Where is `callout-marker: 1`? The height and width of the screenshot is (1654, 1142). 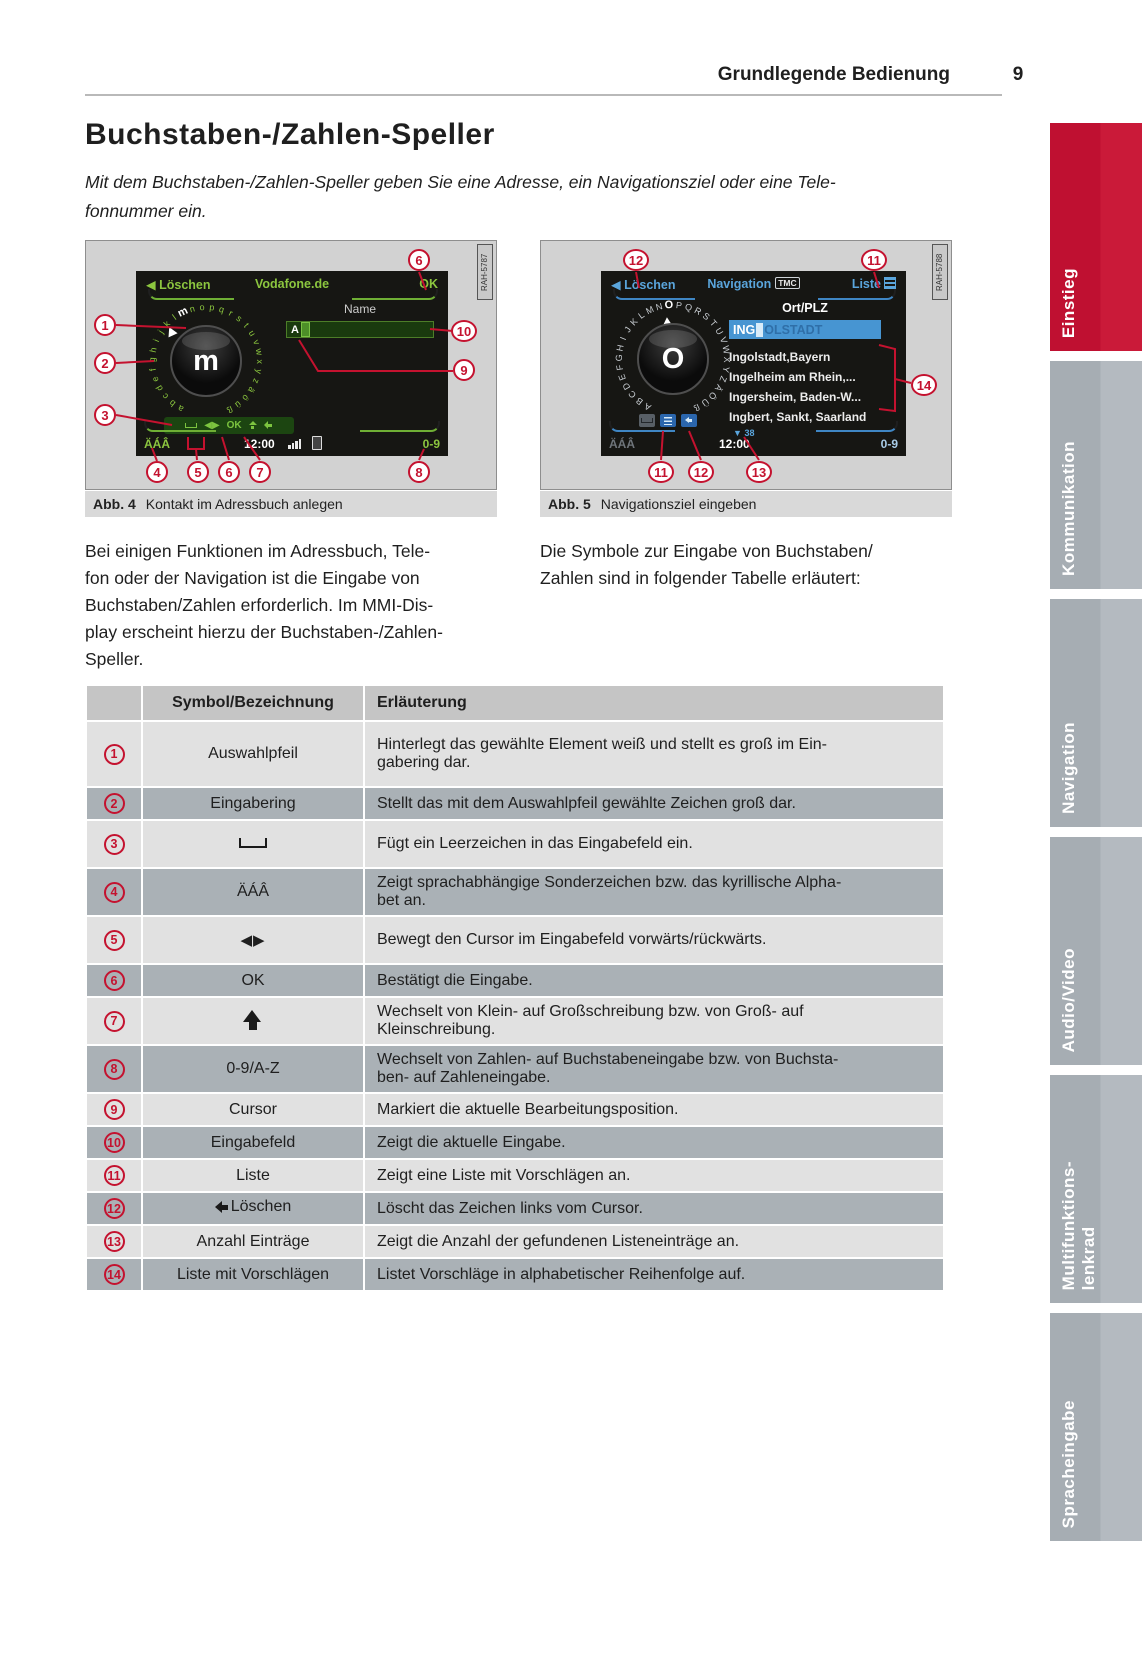 callout-marker: 1 is located at coordinates (105, 325).